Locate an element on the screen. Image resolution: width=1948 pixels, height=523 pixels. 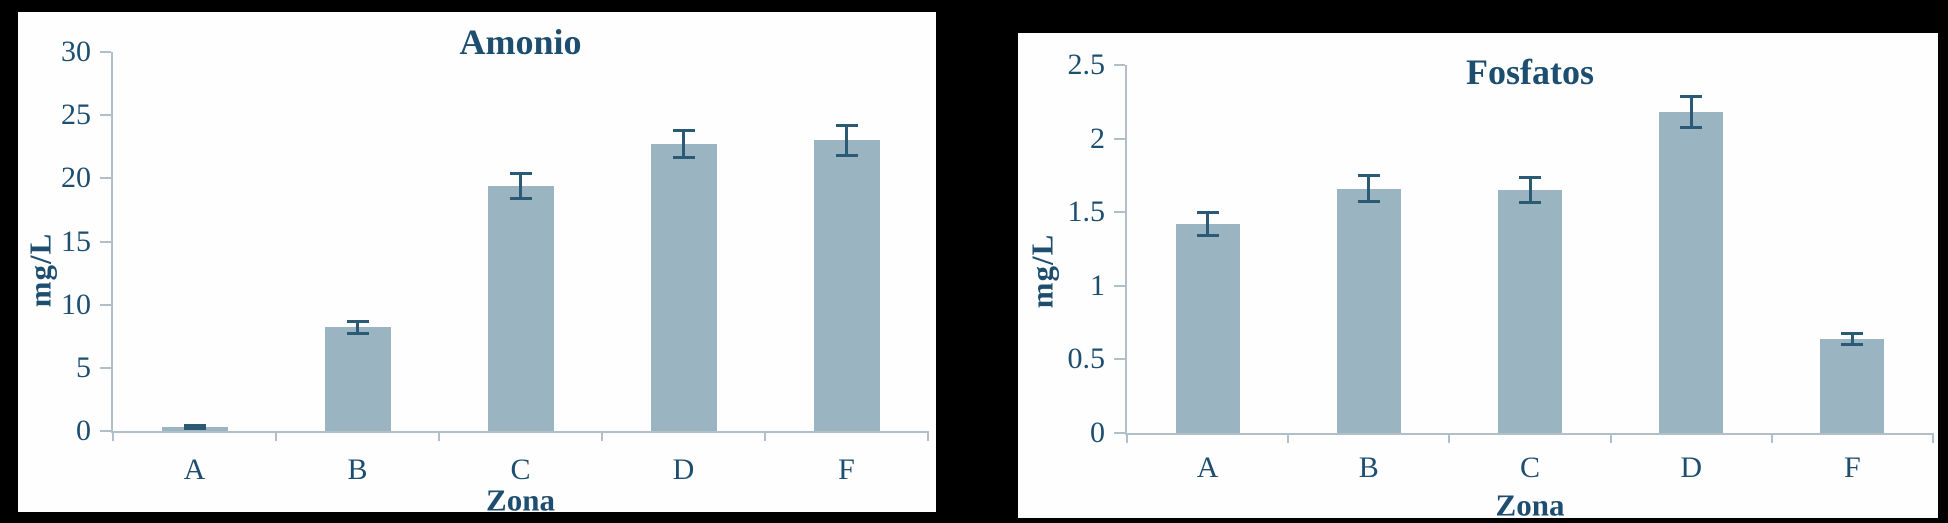
error-bar-cap-bottom-amonio-c is located at coordinates (520, 198).